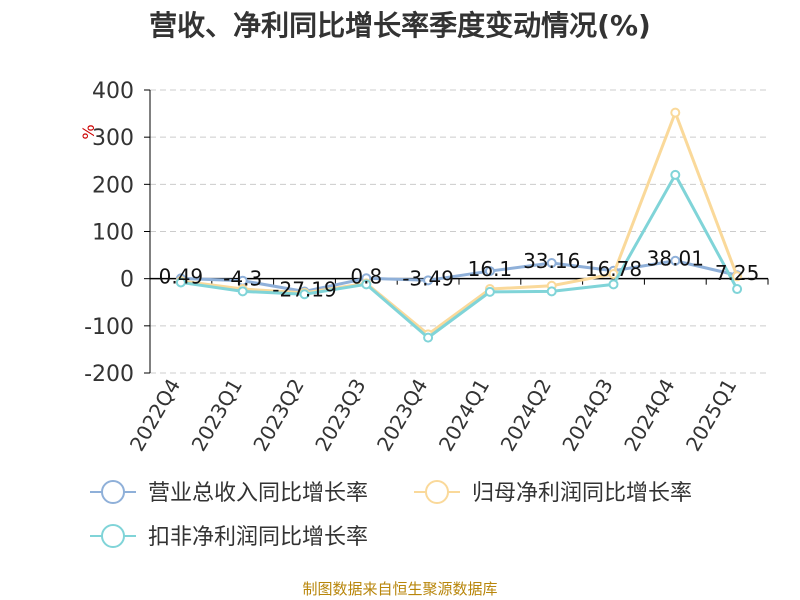  I want to click on data-label: 0.49, so click(181, 276).